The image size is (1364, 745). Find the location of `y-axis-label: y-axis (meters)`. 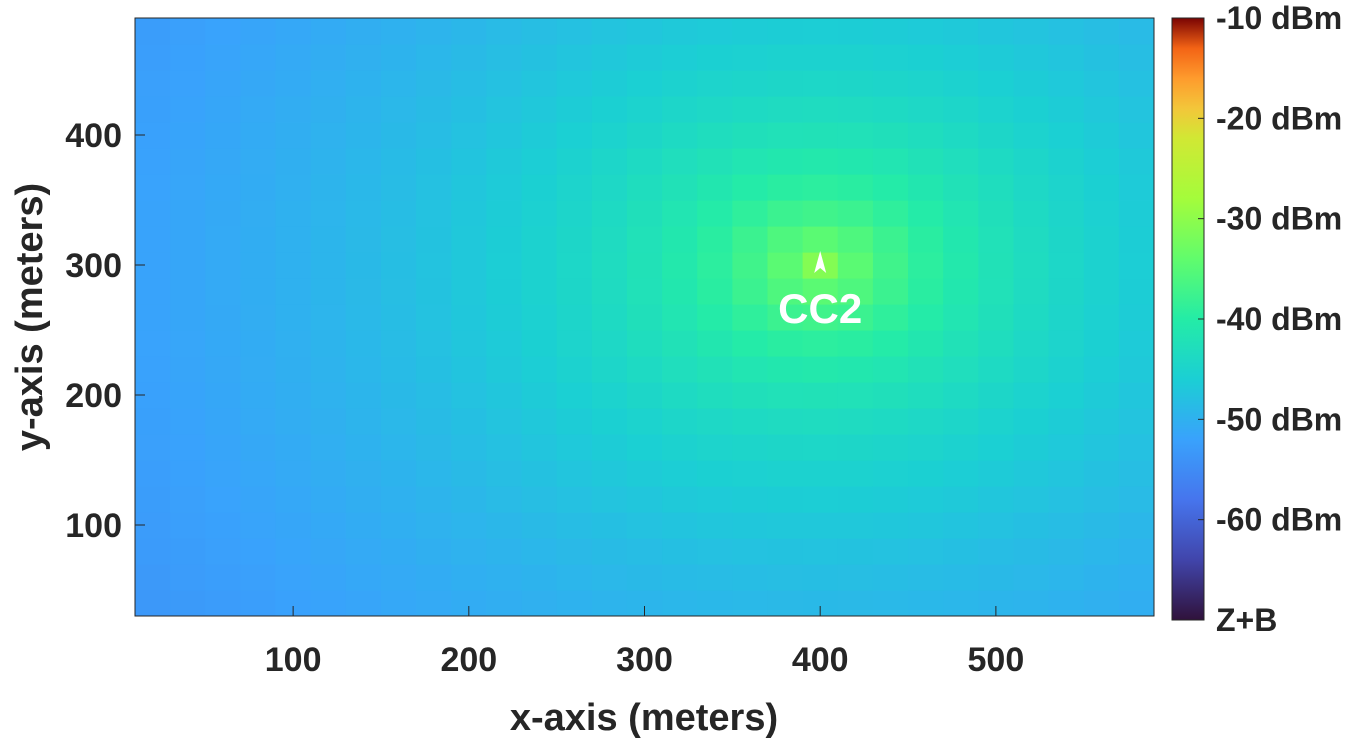

y-axis-label: y-axis (meters) is located at coordinates (30, 317).